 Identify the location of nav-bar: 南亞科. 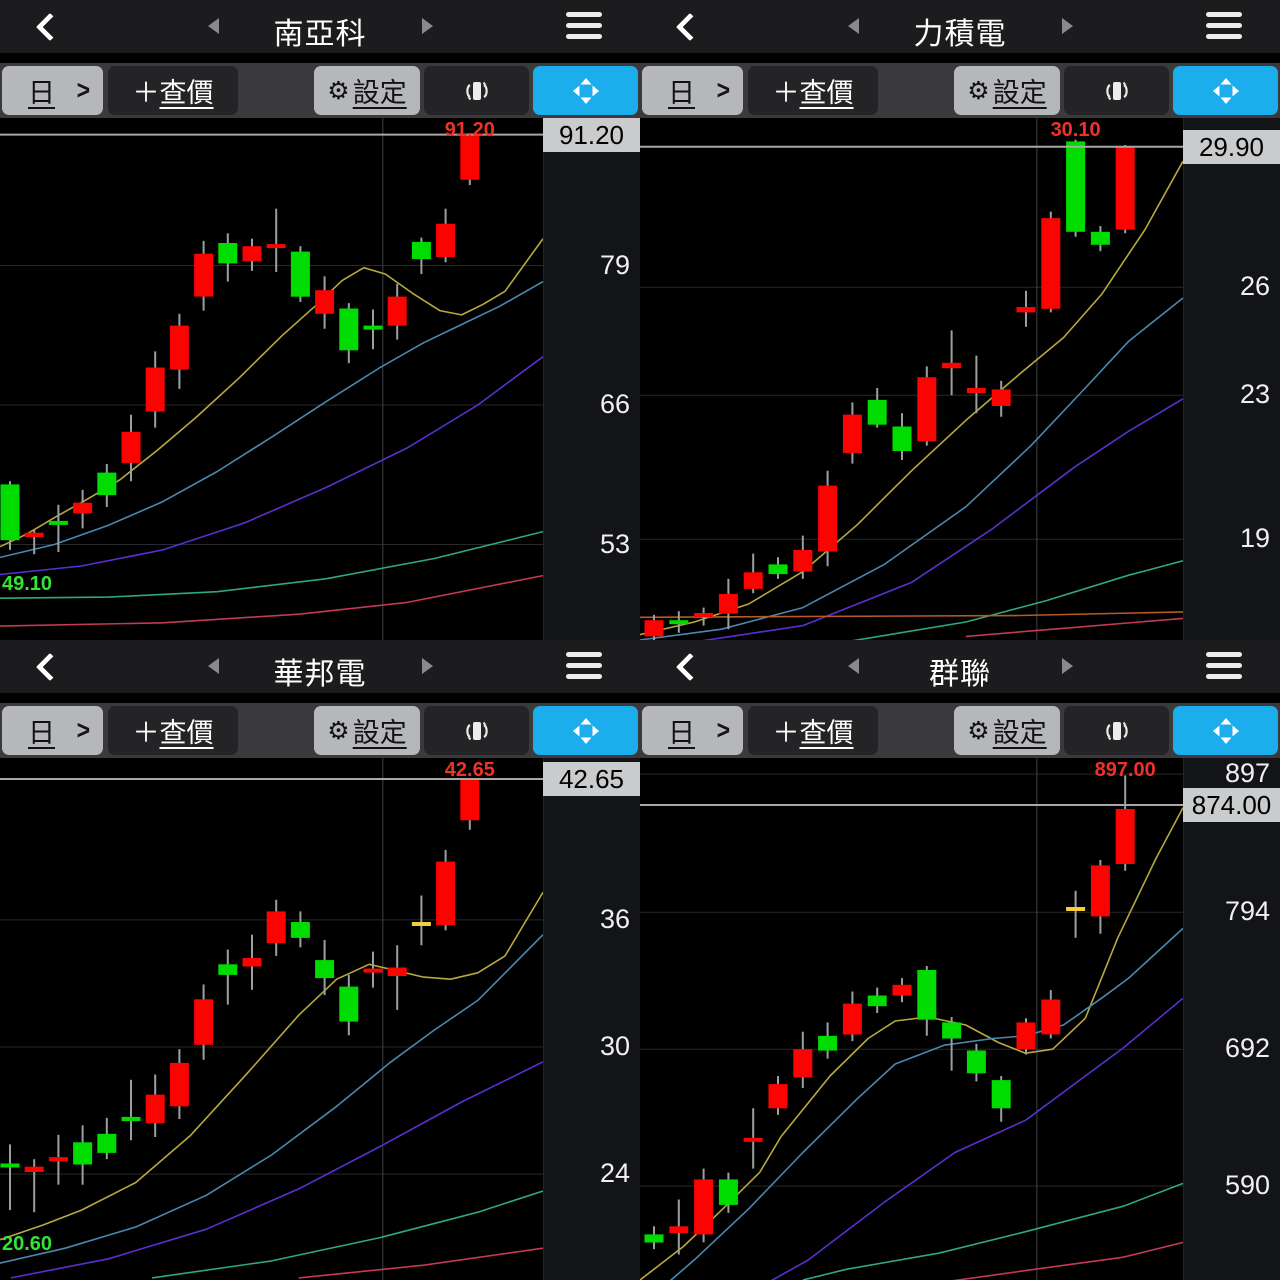
(320, 26).